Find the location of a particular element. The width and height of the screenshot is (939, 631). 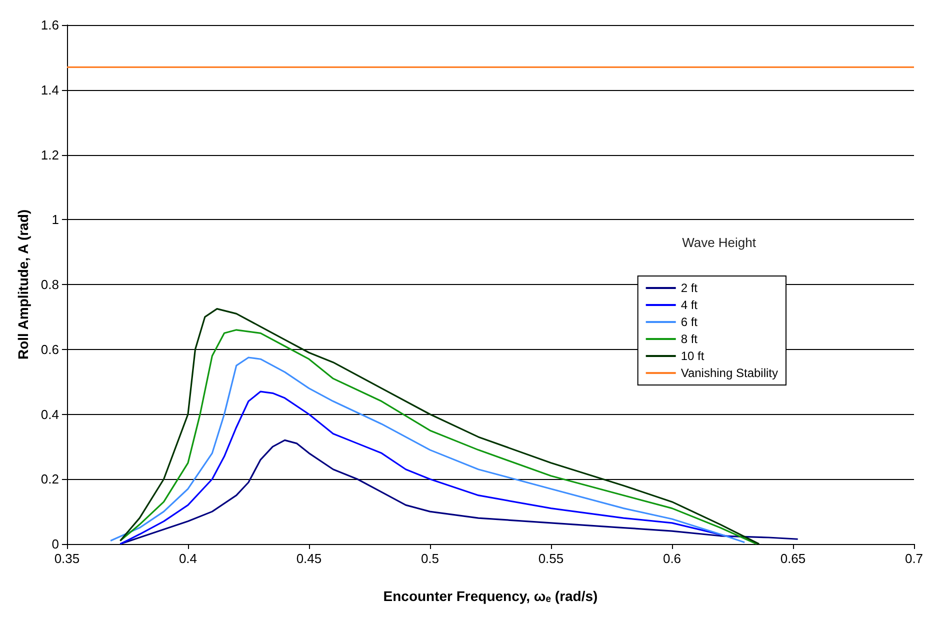

y-tick-label: 0.4 is located at coordinates (49, 414).